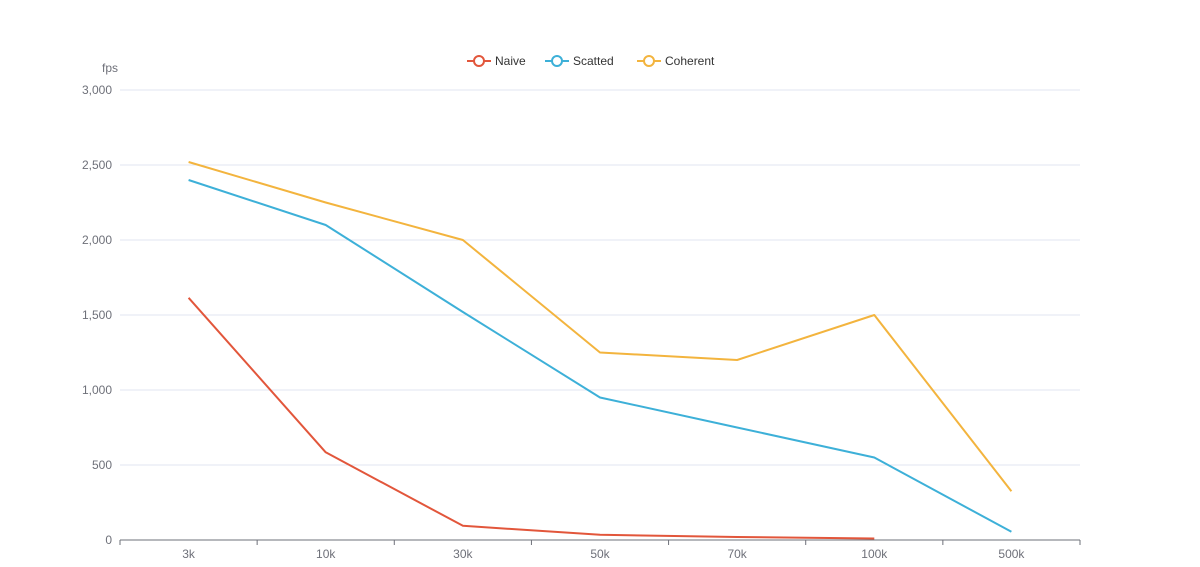 This screenshot has width=1200, height=567. Describe the element at coordinates (108, 540) in the screenshot. I see `y-tick-label: 0` at that location.